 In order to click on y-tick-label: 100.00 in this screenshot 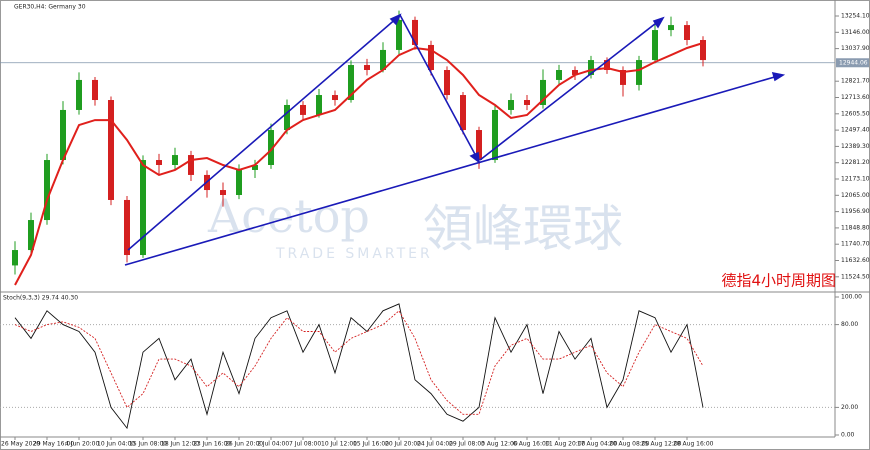, I will do `click(851, 297)`.